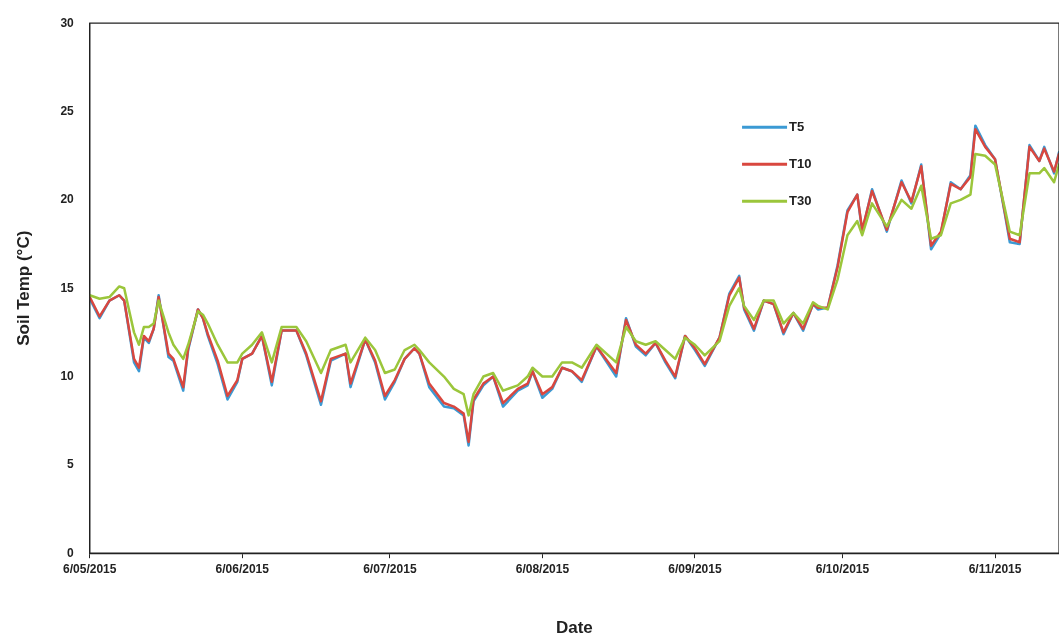 The width and height of the screenshot is (1059, 643). What do you see at coordinates (800, 163) in the screenshot?
I see `legend-label: T10` at bounding box center [800, 163].